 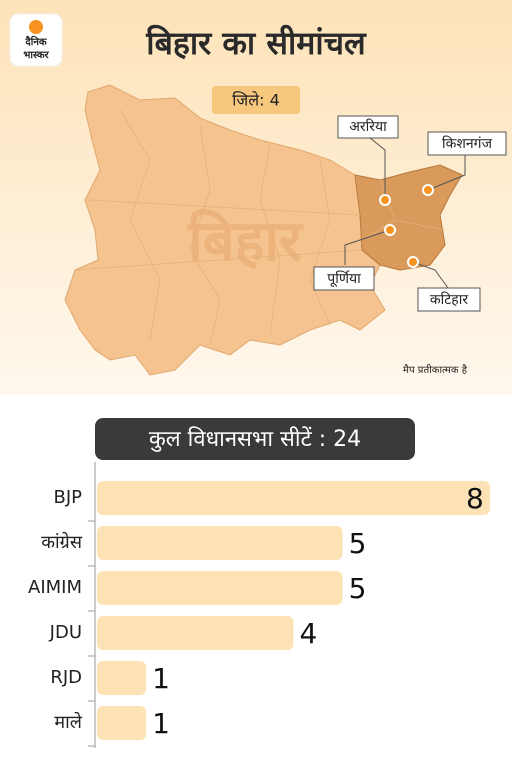 What do you see at coordinates (435, 370) in the screenshot?
I see `map-note: मैप प्रतीकात्मक है` at bounding box center [435, 370].